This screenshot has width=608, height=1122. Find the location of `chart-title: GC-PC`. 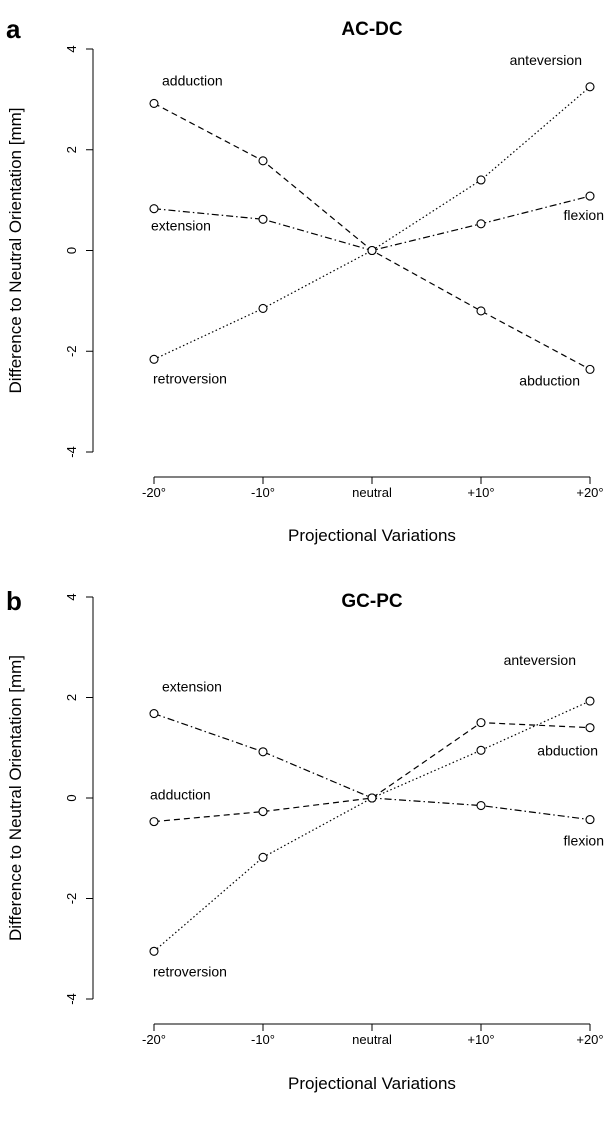

chart-title: GC-PC is located at coordinates (372, 601).